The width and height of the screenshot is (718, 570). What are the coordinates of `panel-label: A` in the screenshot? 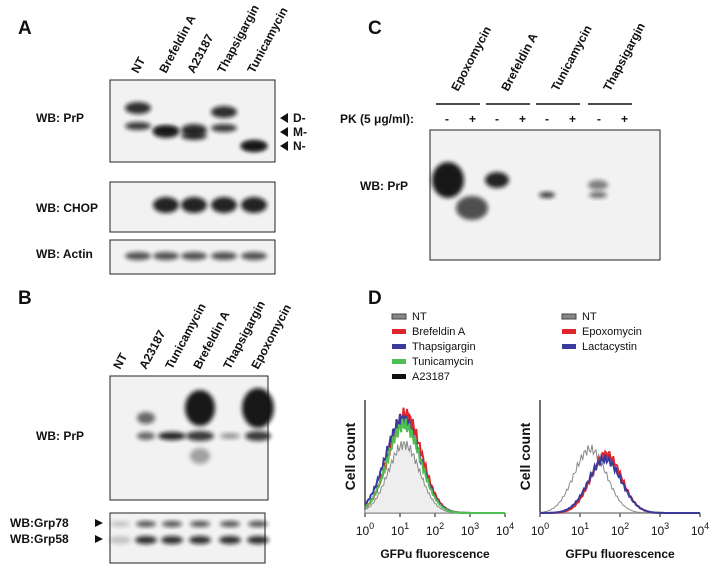 It's located at (25, 28).